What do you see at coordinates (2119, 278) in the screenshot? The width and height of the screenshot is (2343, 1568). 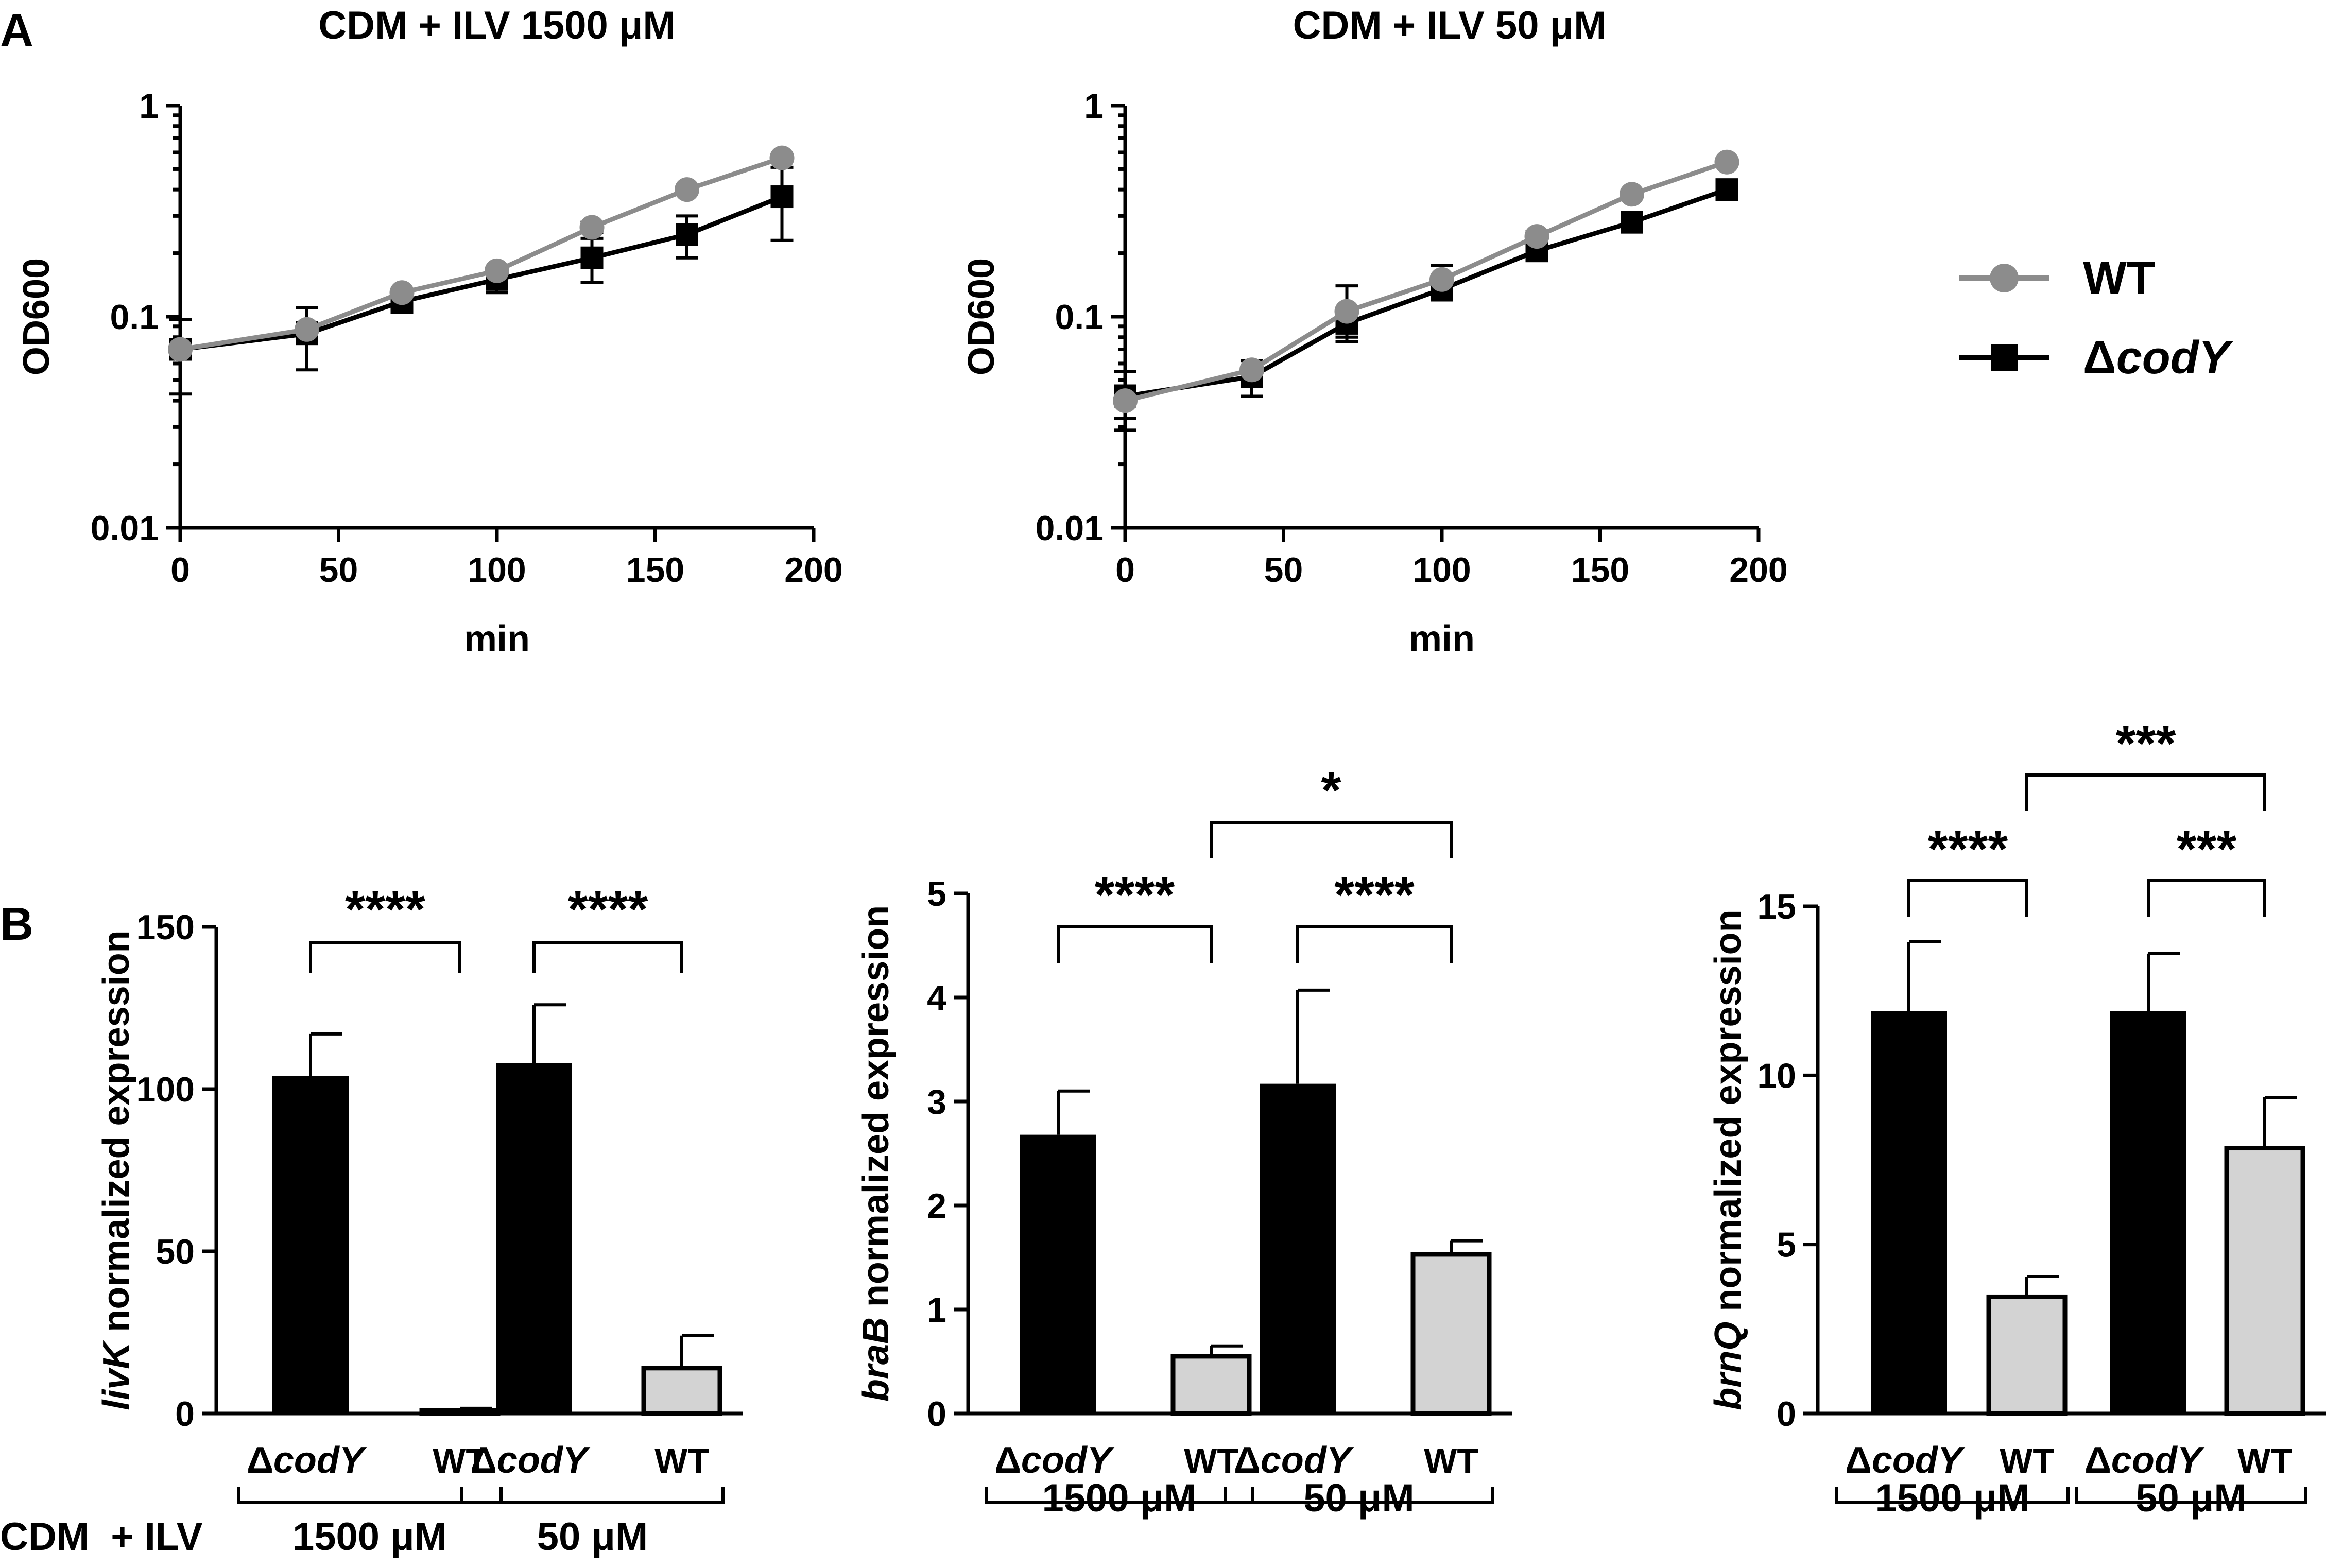 I see `legend-label: WT` at bounding box center [2119, 278].